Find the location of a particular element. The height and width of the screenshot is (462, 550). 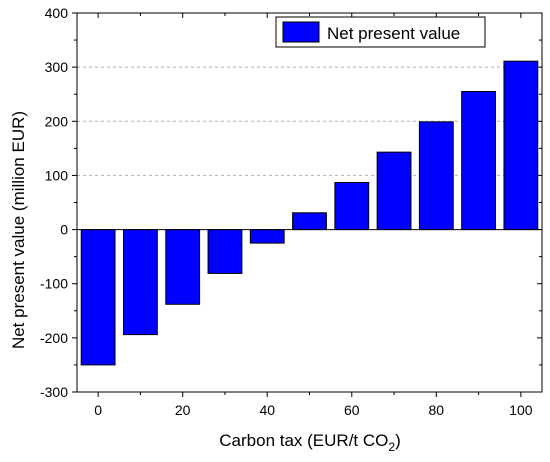

x-axis-label: Carbon tax (EUR/t CO2) is located at coordinates (309, 442).